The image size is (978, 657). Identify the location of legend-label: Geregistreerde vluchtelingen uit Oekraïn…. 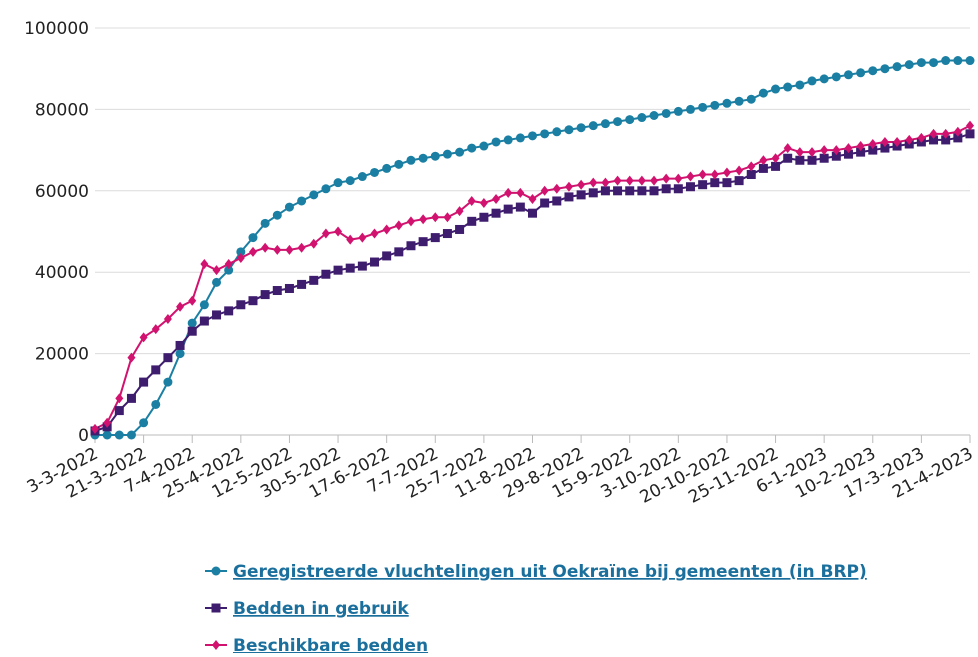
(550, 572).